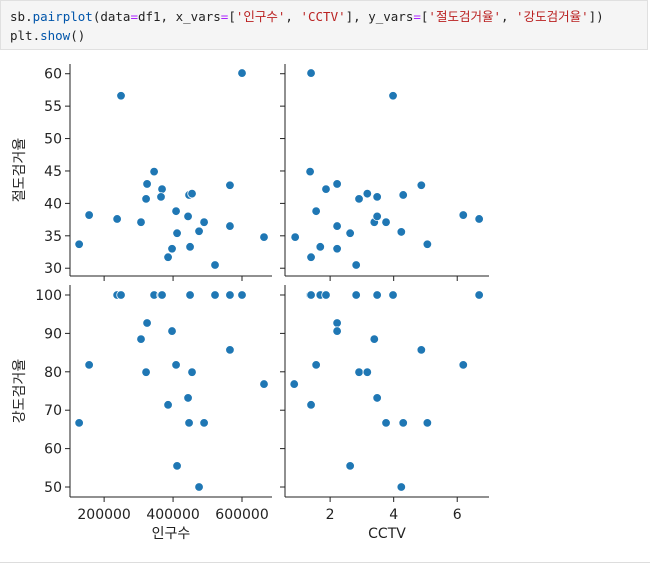 Image resolution: width=650 pixels, height=564 pixels. What do you see at coordinates (53, 107) in the screenshot?
I see `y-tick-label: 55` at bounding box center [53, 107].